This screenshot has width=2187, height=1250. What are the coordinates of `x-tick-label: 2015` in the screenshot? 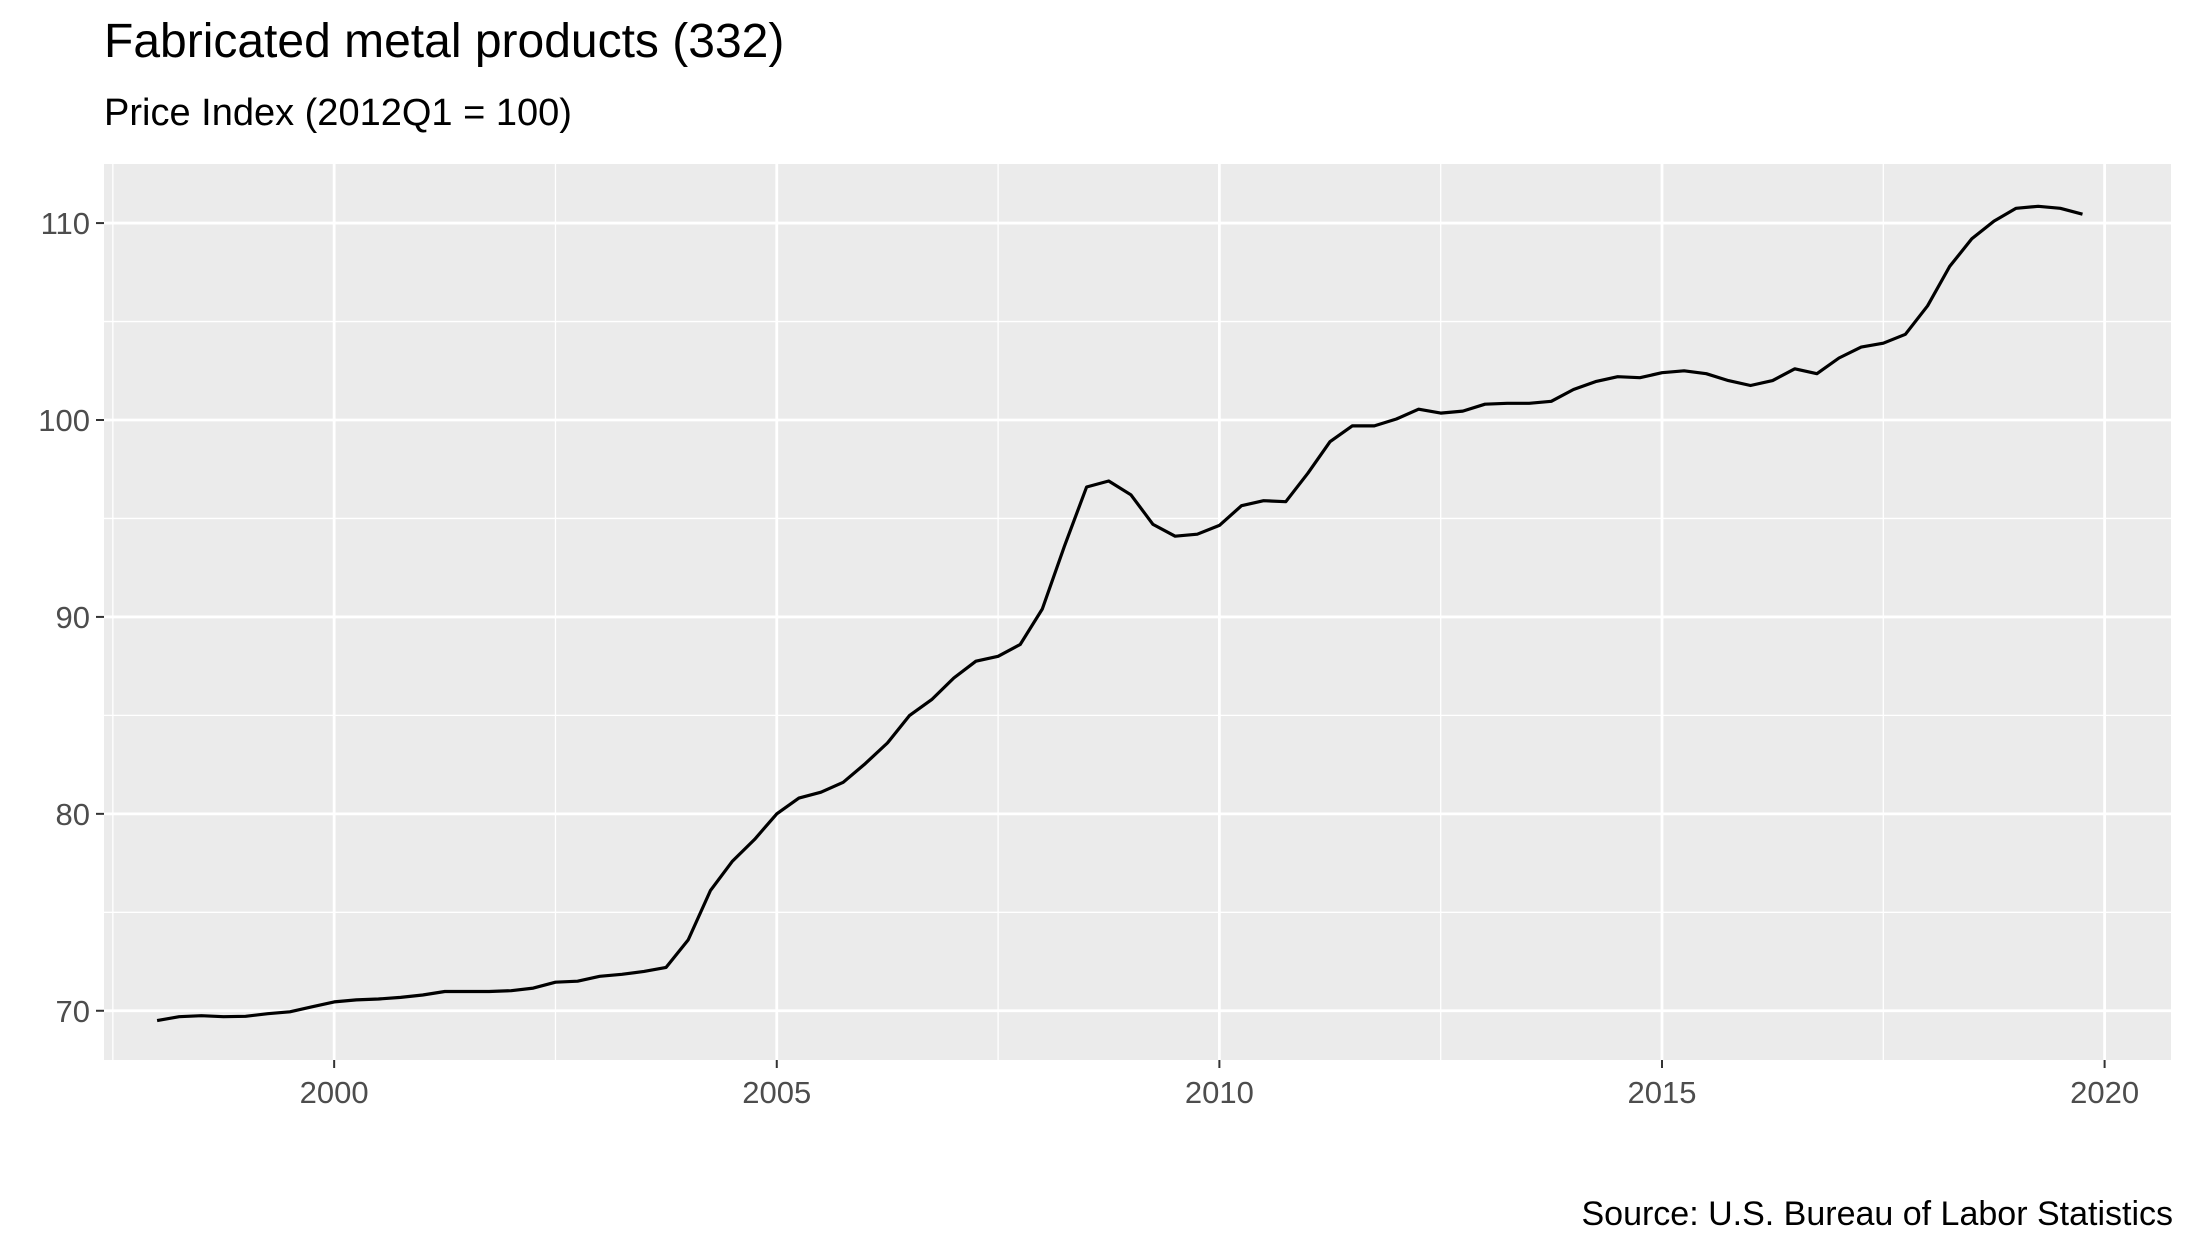 It's located at (1662, 1092).